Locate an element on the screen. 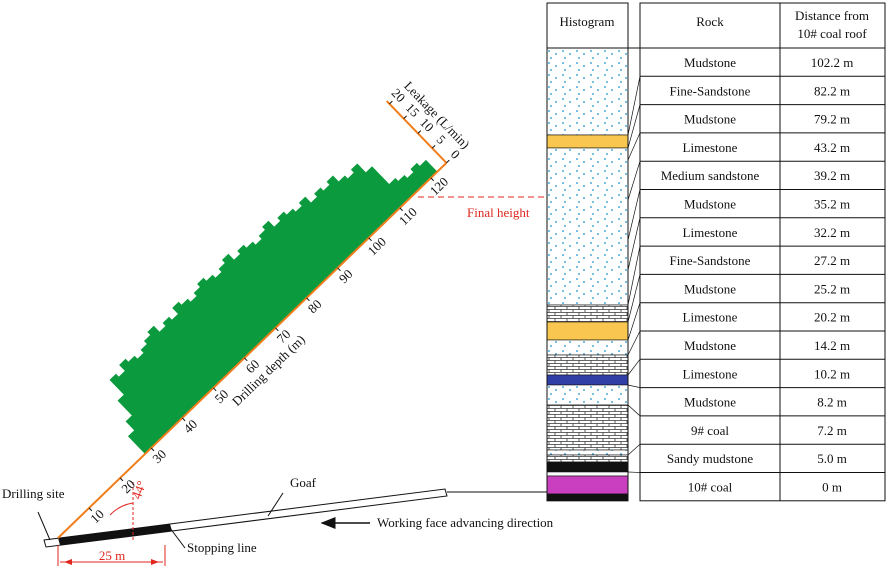 The image size is (886, 571). distance: 25.2 m is located at coordinates (832, 288).